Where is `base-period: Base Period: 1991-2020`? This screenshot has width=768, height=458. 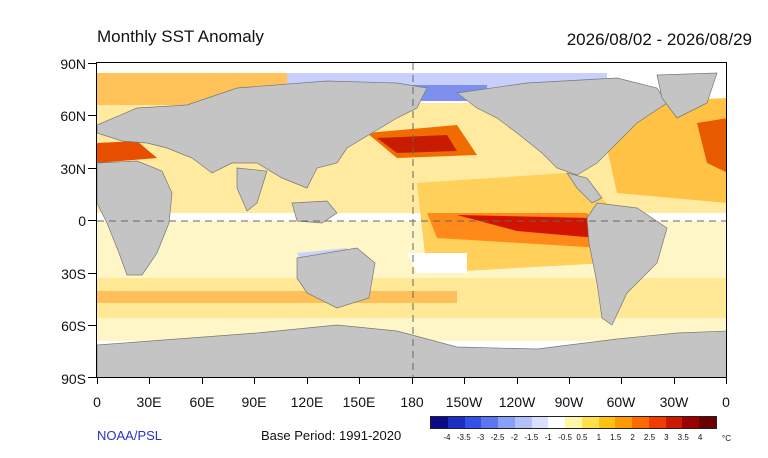 base-period: Base Period: 1991-2020 is located at coordinates (331, 435).